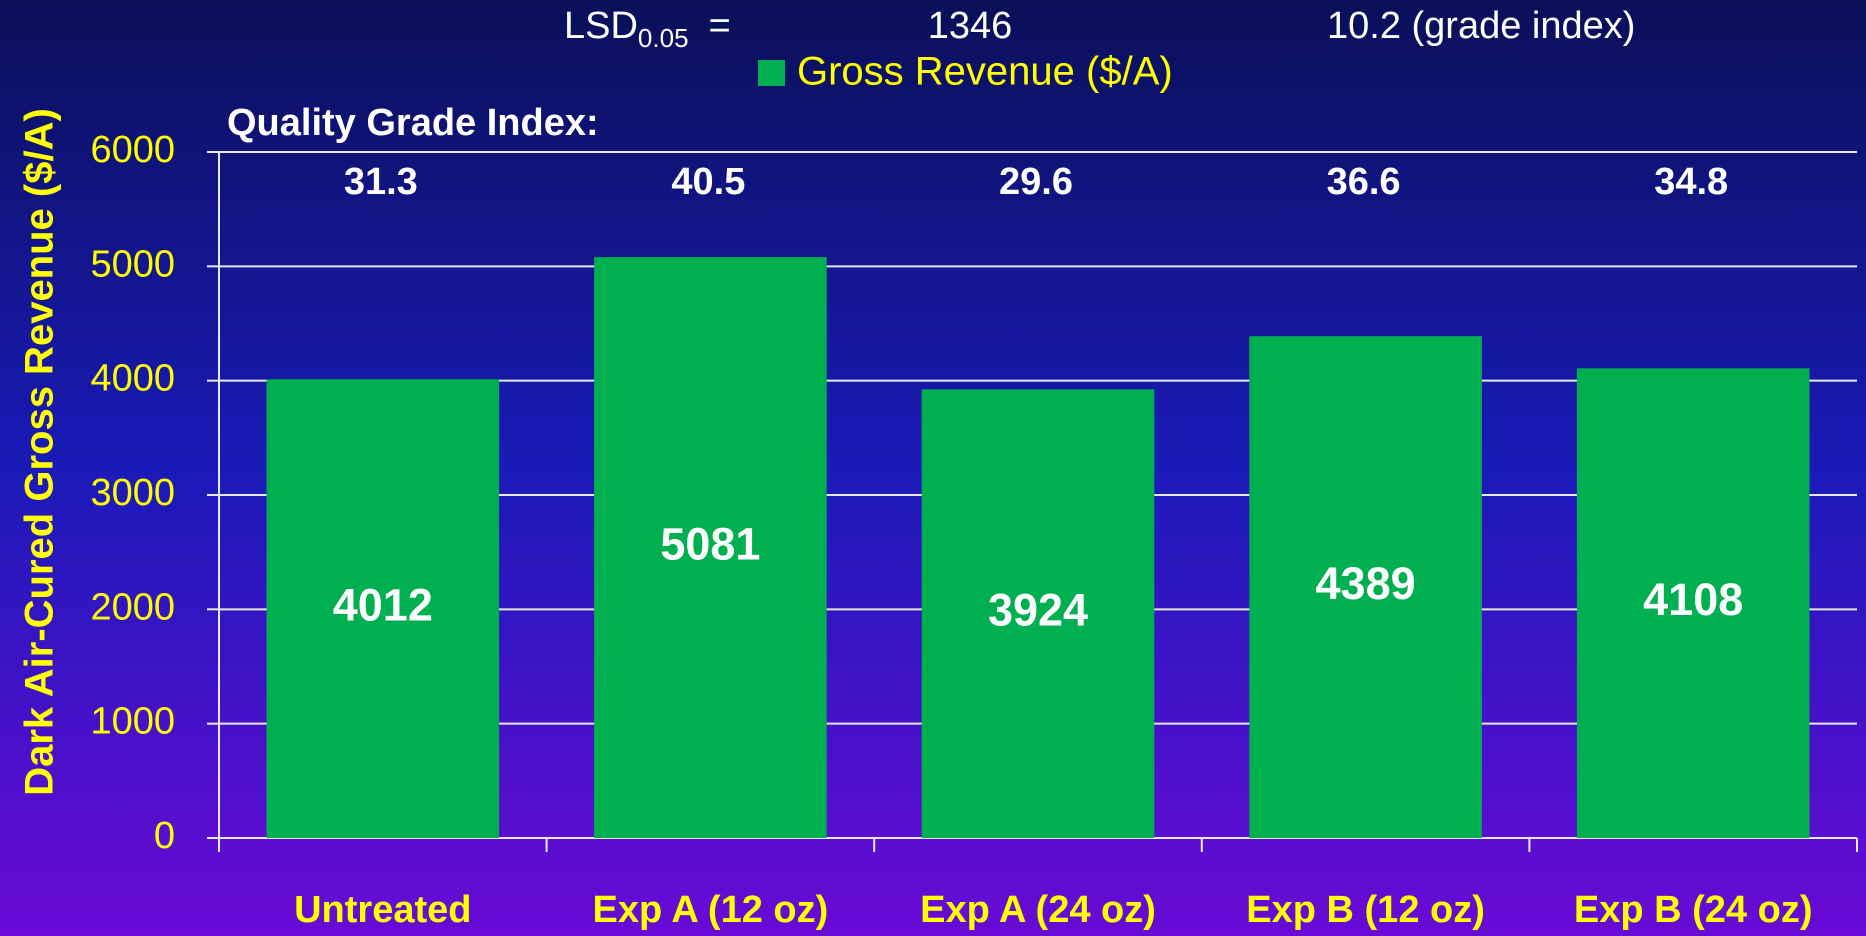 Image resolution: width=1866 pixels, height=936 pixels. I want to click on x-tick-label: Exp B (24 oz), so click(1693, 910).